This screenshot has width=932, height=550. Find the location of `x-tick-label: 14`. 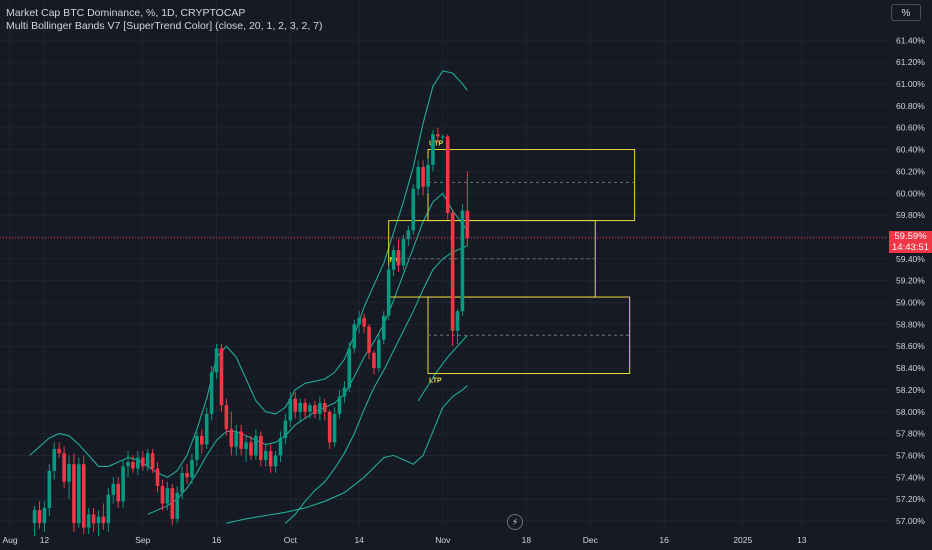

x-tick-label: 14 is located at coordinates (359, 540).